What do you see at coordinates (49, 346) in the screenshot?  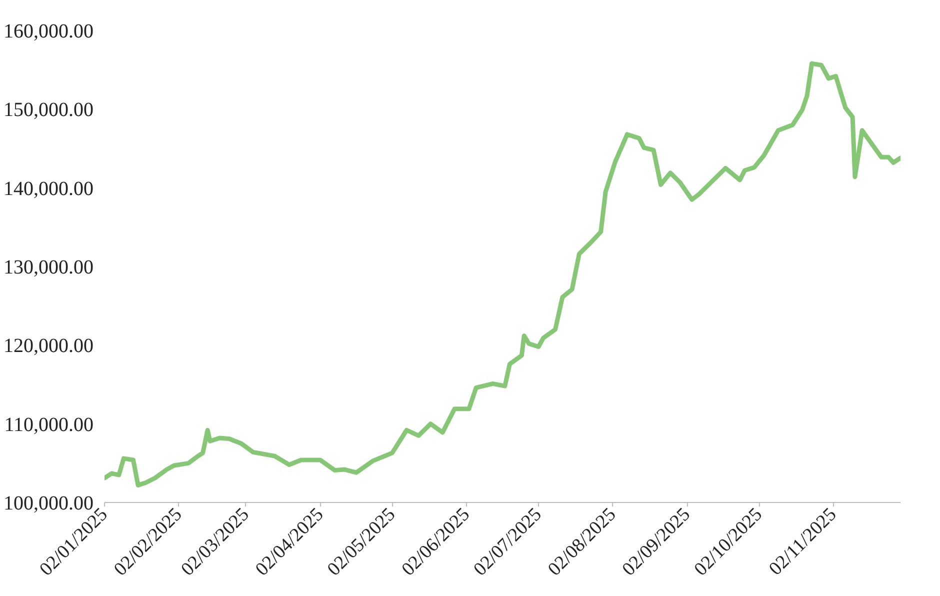 I see `y-tick-label: 120,000.00` at bounding box center [49, 346].